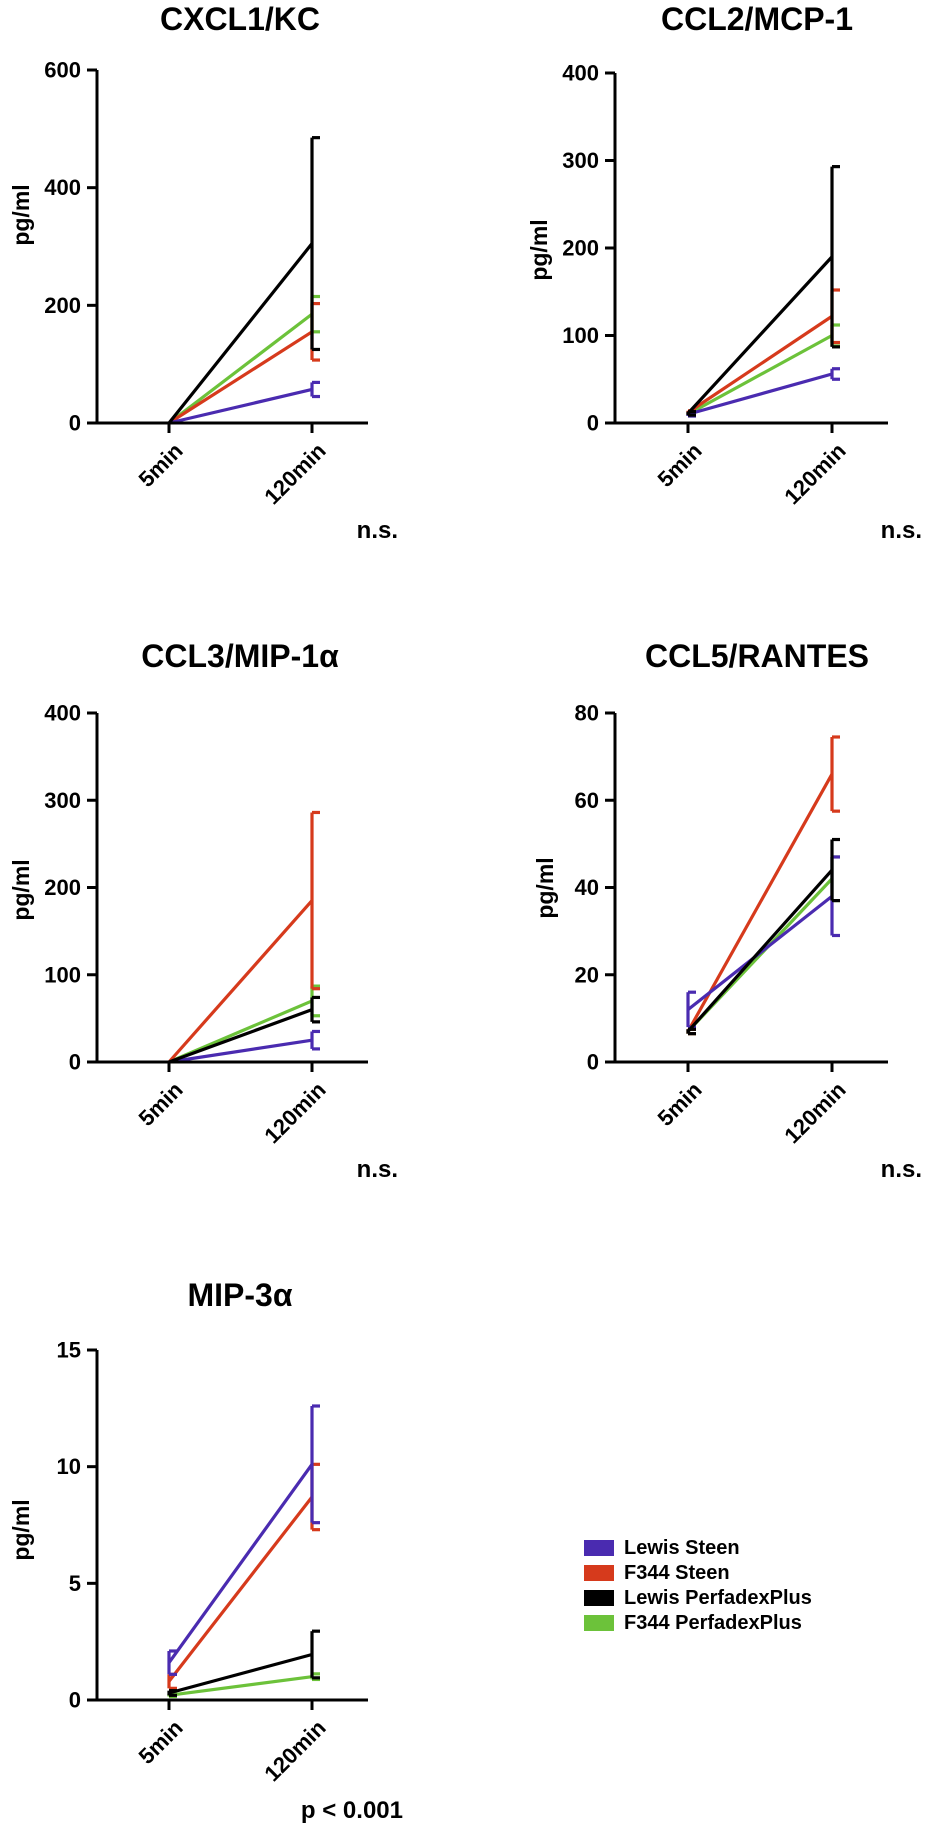 This screenshot has height=1831, width=930. What do you see at coordinates (240, 656) in the screenshot?
I see `chart-title: CCL3/MIP-1α` at bounding box center [240, 656].